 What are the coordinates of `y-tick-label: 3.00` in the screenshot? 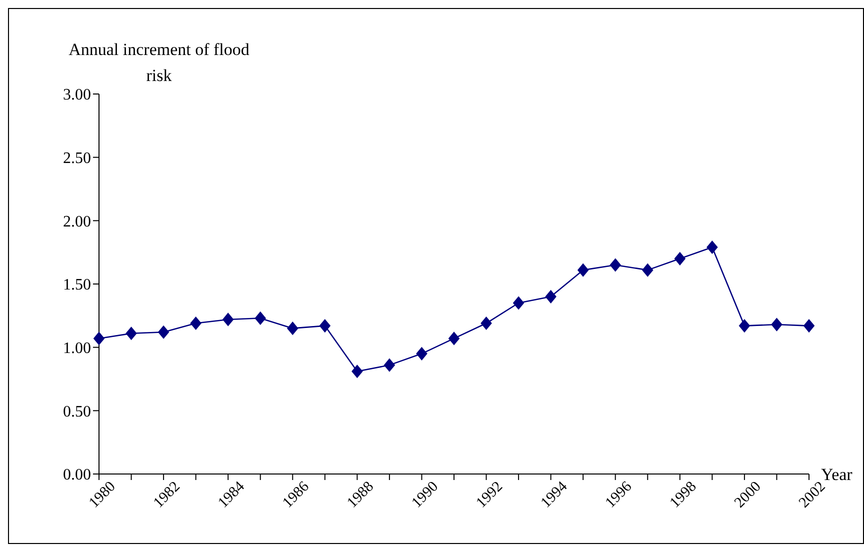 It's located at (77, 95).